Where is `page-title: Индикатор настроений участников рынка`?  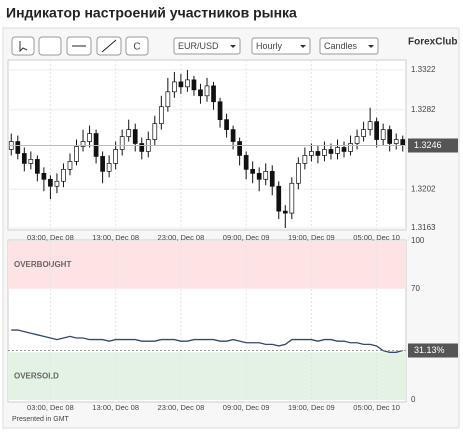
page-title: Индикатор настроений участников рынка is located at coordinates (151, 13).